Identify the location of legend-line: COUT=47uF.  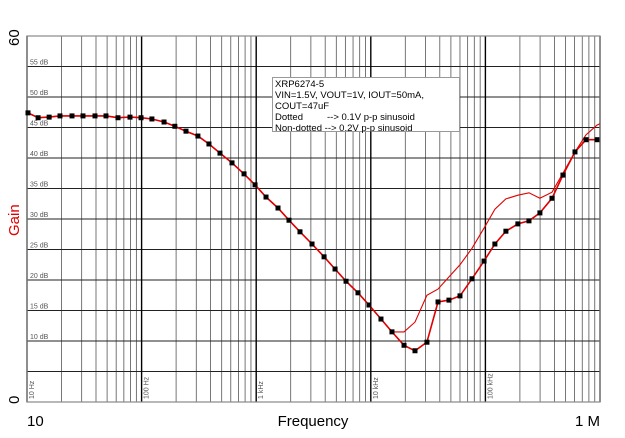
(302, 106).